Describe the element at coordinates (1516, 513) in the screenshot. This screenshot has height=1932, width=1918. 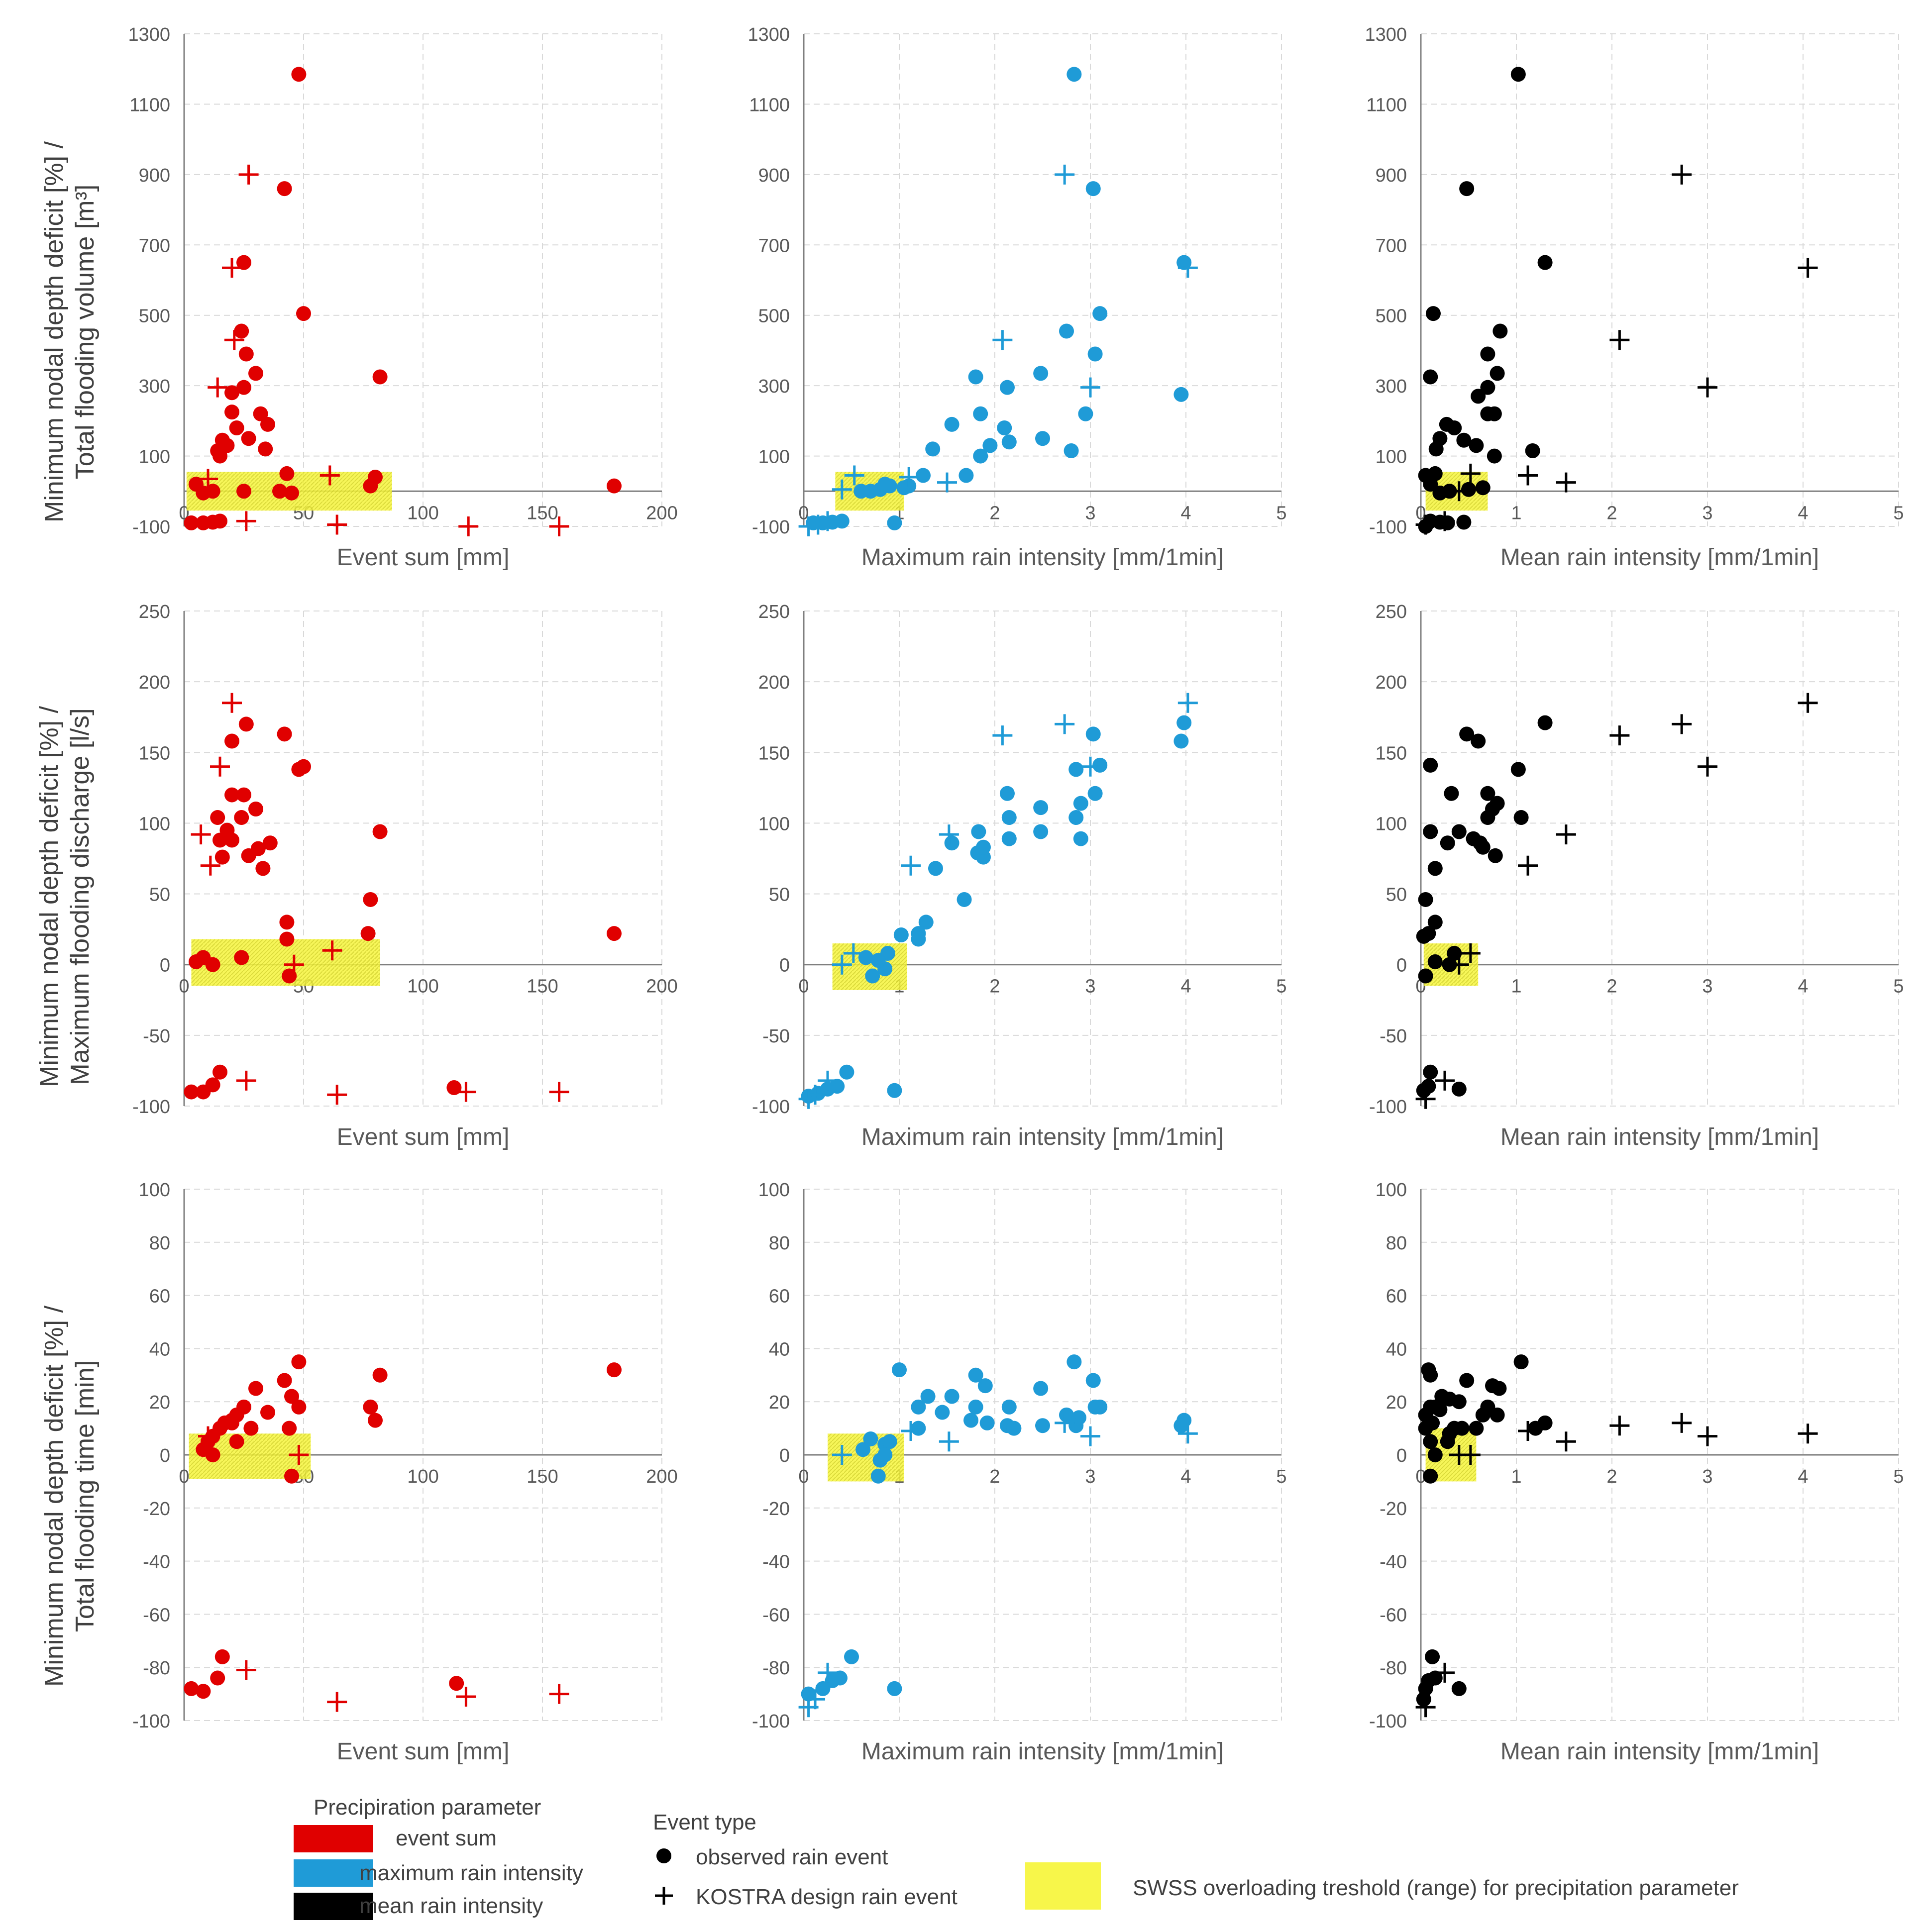
I see `xtick-label: 1` at that location.